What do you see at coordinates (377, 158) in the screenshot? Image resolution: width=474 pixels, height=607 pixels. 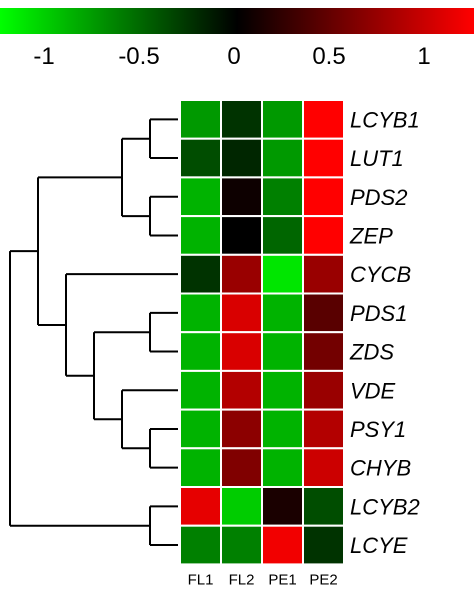 I see `row-label: LUT1` at bounding box center [377, 158].